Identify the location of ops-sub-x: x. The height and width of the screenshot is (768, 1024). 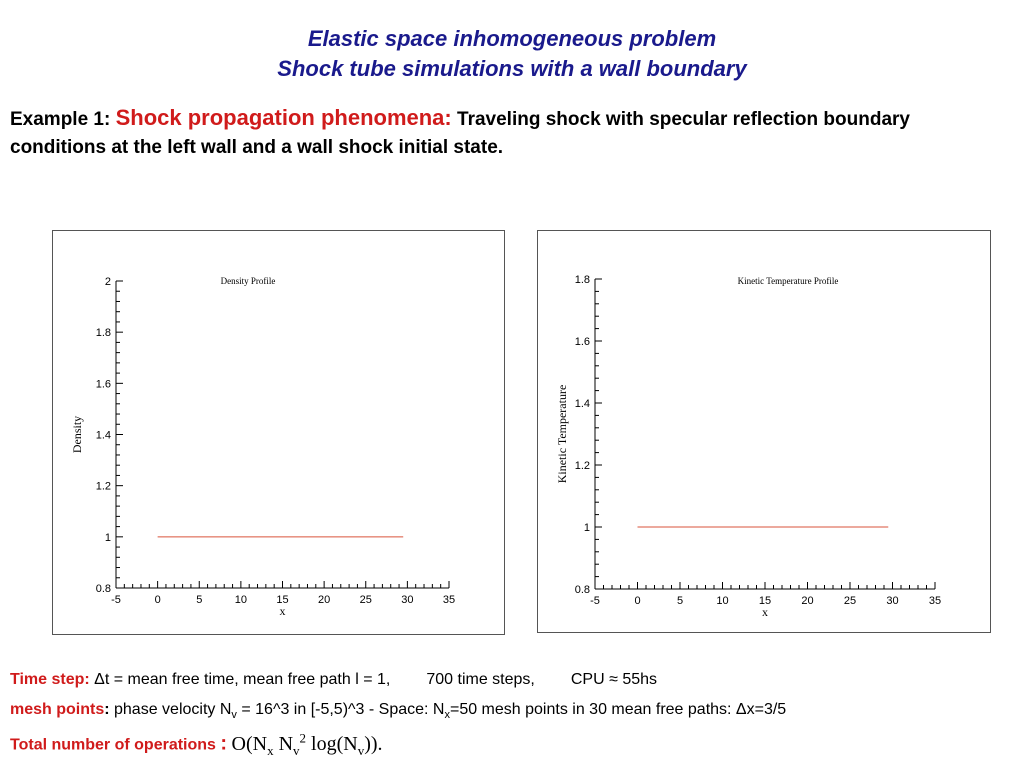
(270, 750).